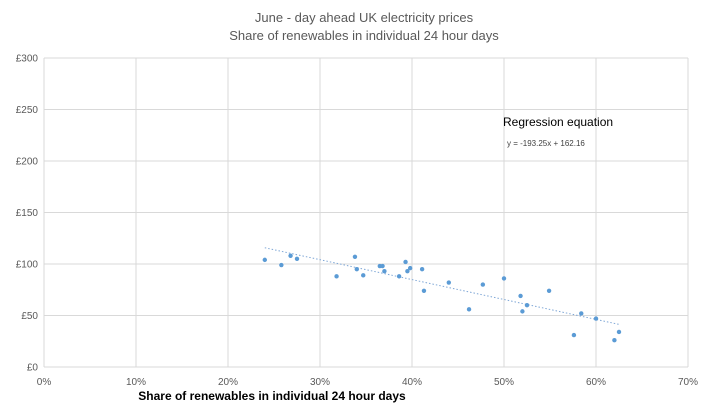  I want to click on x-tick-label: 50%, so click(504, 382).